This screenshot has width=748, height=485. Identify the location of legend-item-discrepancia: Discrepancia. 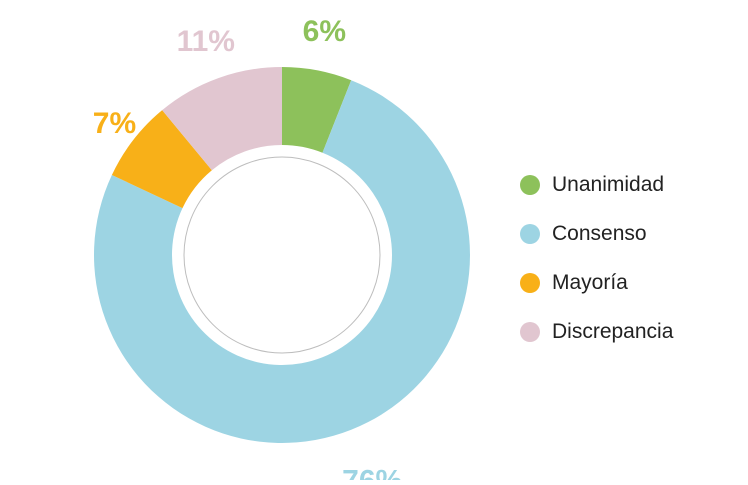
(596, 331).